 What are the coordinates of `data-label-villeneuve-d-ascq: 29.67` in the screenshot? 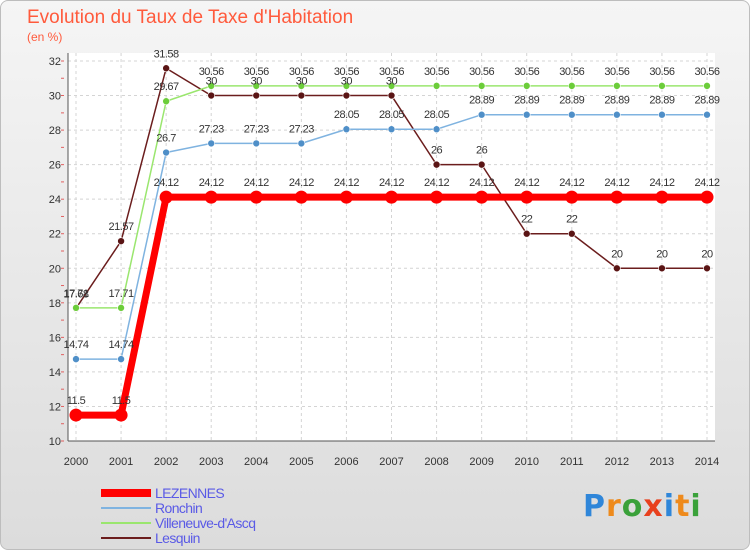 It's located at (166, 87).